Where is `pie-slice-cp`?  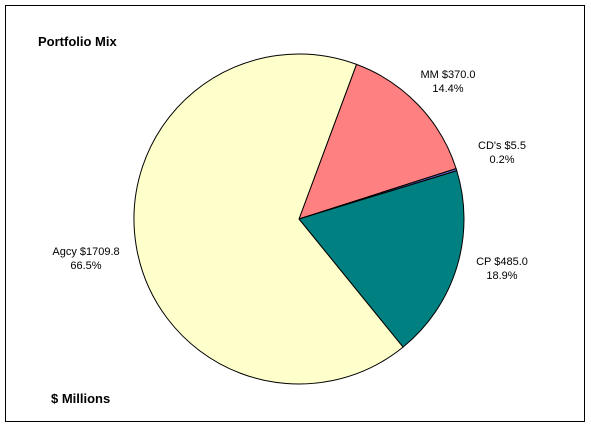
pie-slice-cp is located at coordinates (381, 259).